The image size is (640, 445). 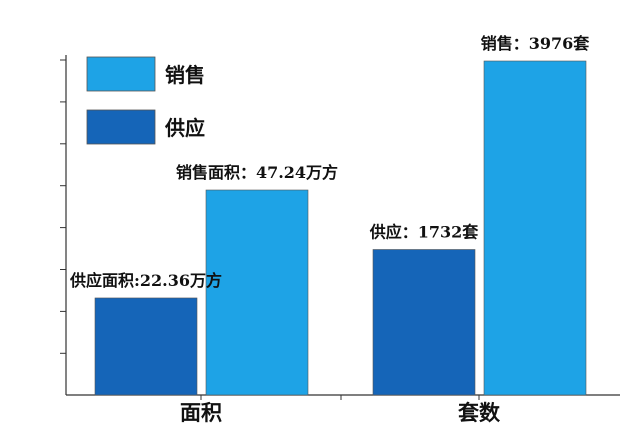 What do you see at coordinates (424, 232) in the screenshot?
I see `data-label-supply-units: 供应：1732套` at bounding box center [424, 232].